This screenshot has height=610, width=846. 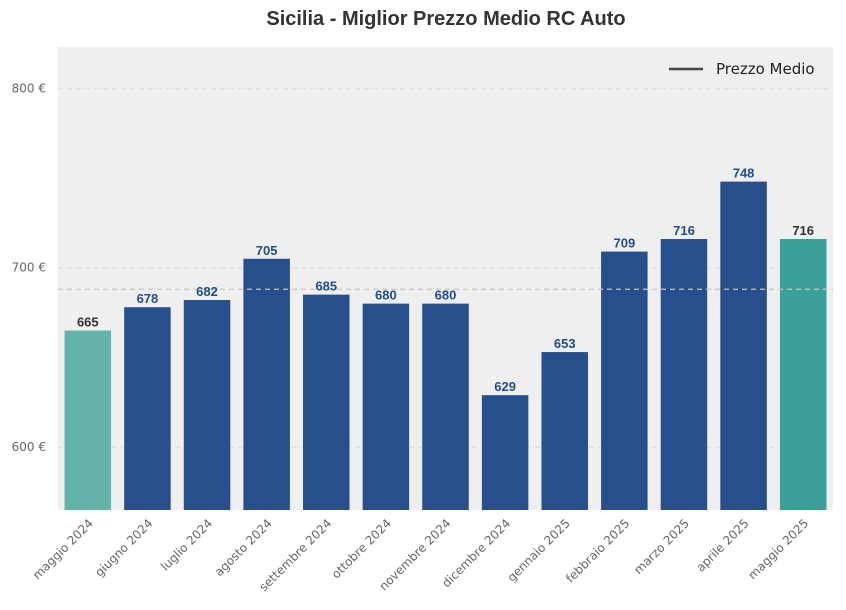 I want to click on y-axis: 600 € 700 € 800 €, so click(x=29, y=267).